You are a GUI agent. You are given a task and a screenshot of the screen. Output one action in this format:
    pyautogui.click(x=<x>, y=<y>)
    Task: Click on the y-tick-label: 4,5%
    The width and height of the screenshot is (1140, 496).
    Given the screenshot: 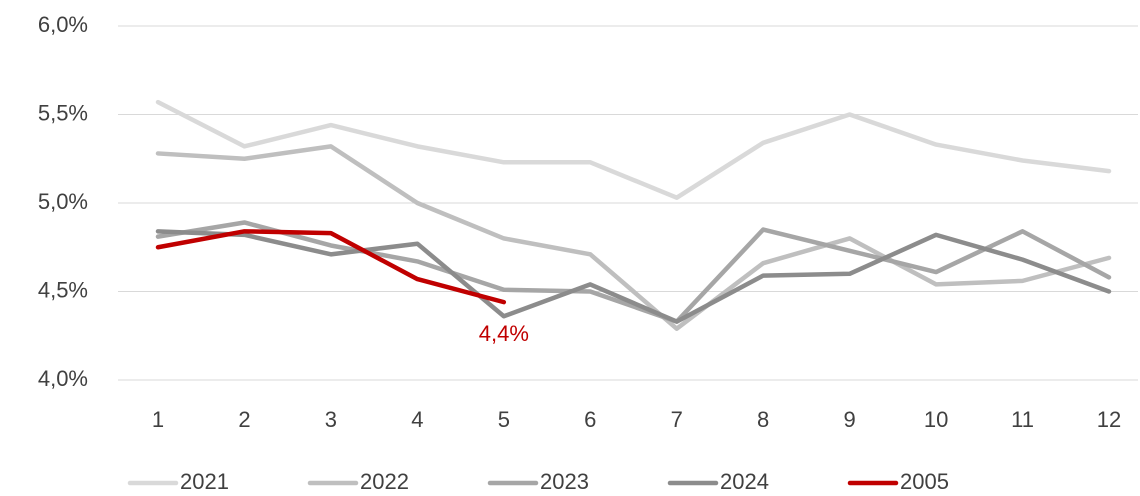 What is the action you would take?
    pyautogui.click(x=63, y=289)
    